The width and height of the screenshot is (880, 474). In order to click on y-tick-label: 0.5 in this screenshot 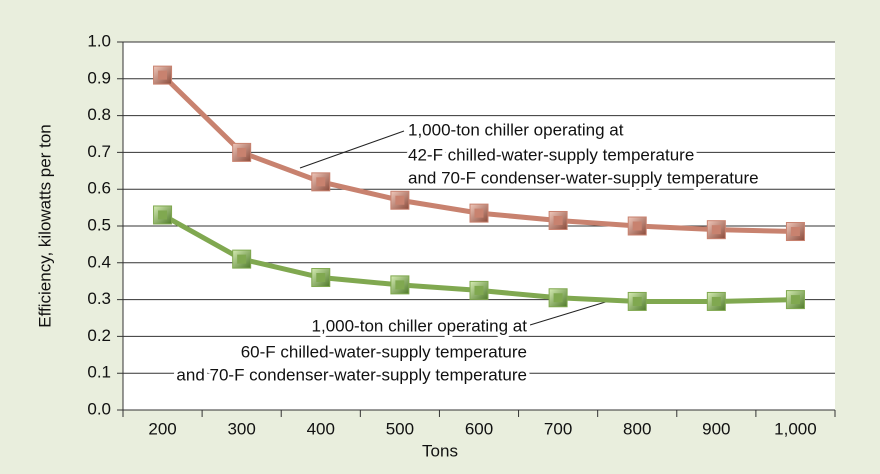, I will do `click(99, 224)`.